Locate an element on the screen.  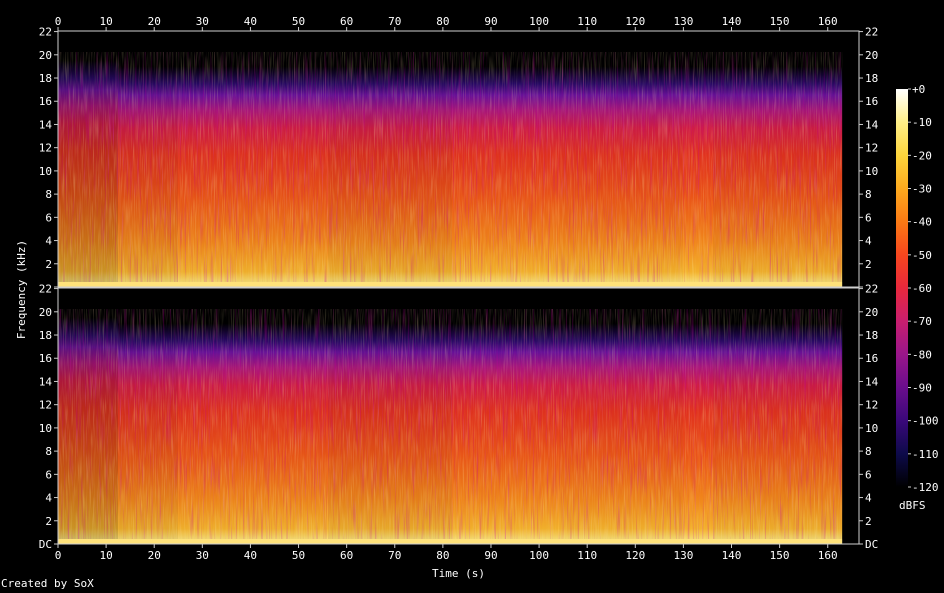
colorbar-tick-label: +0 is located at coordinates (918, 89).